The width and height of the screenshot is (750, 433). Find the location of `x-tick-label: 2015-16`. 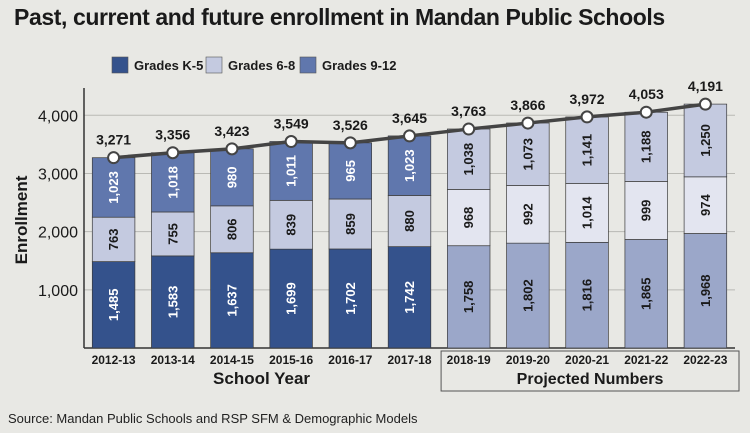

x-tick-label: 2015-16 is located at coordinates (291, 360).